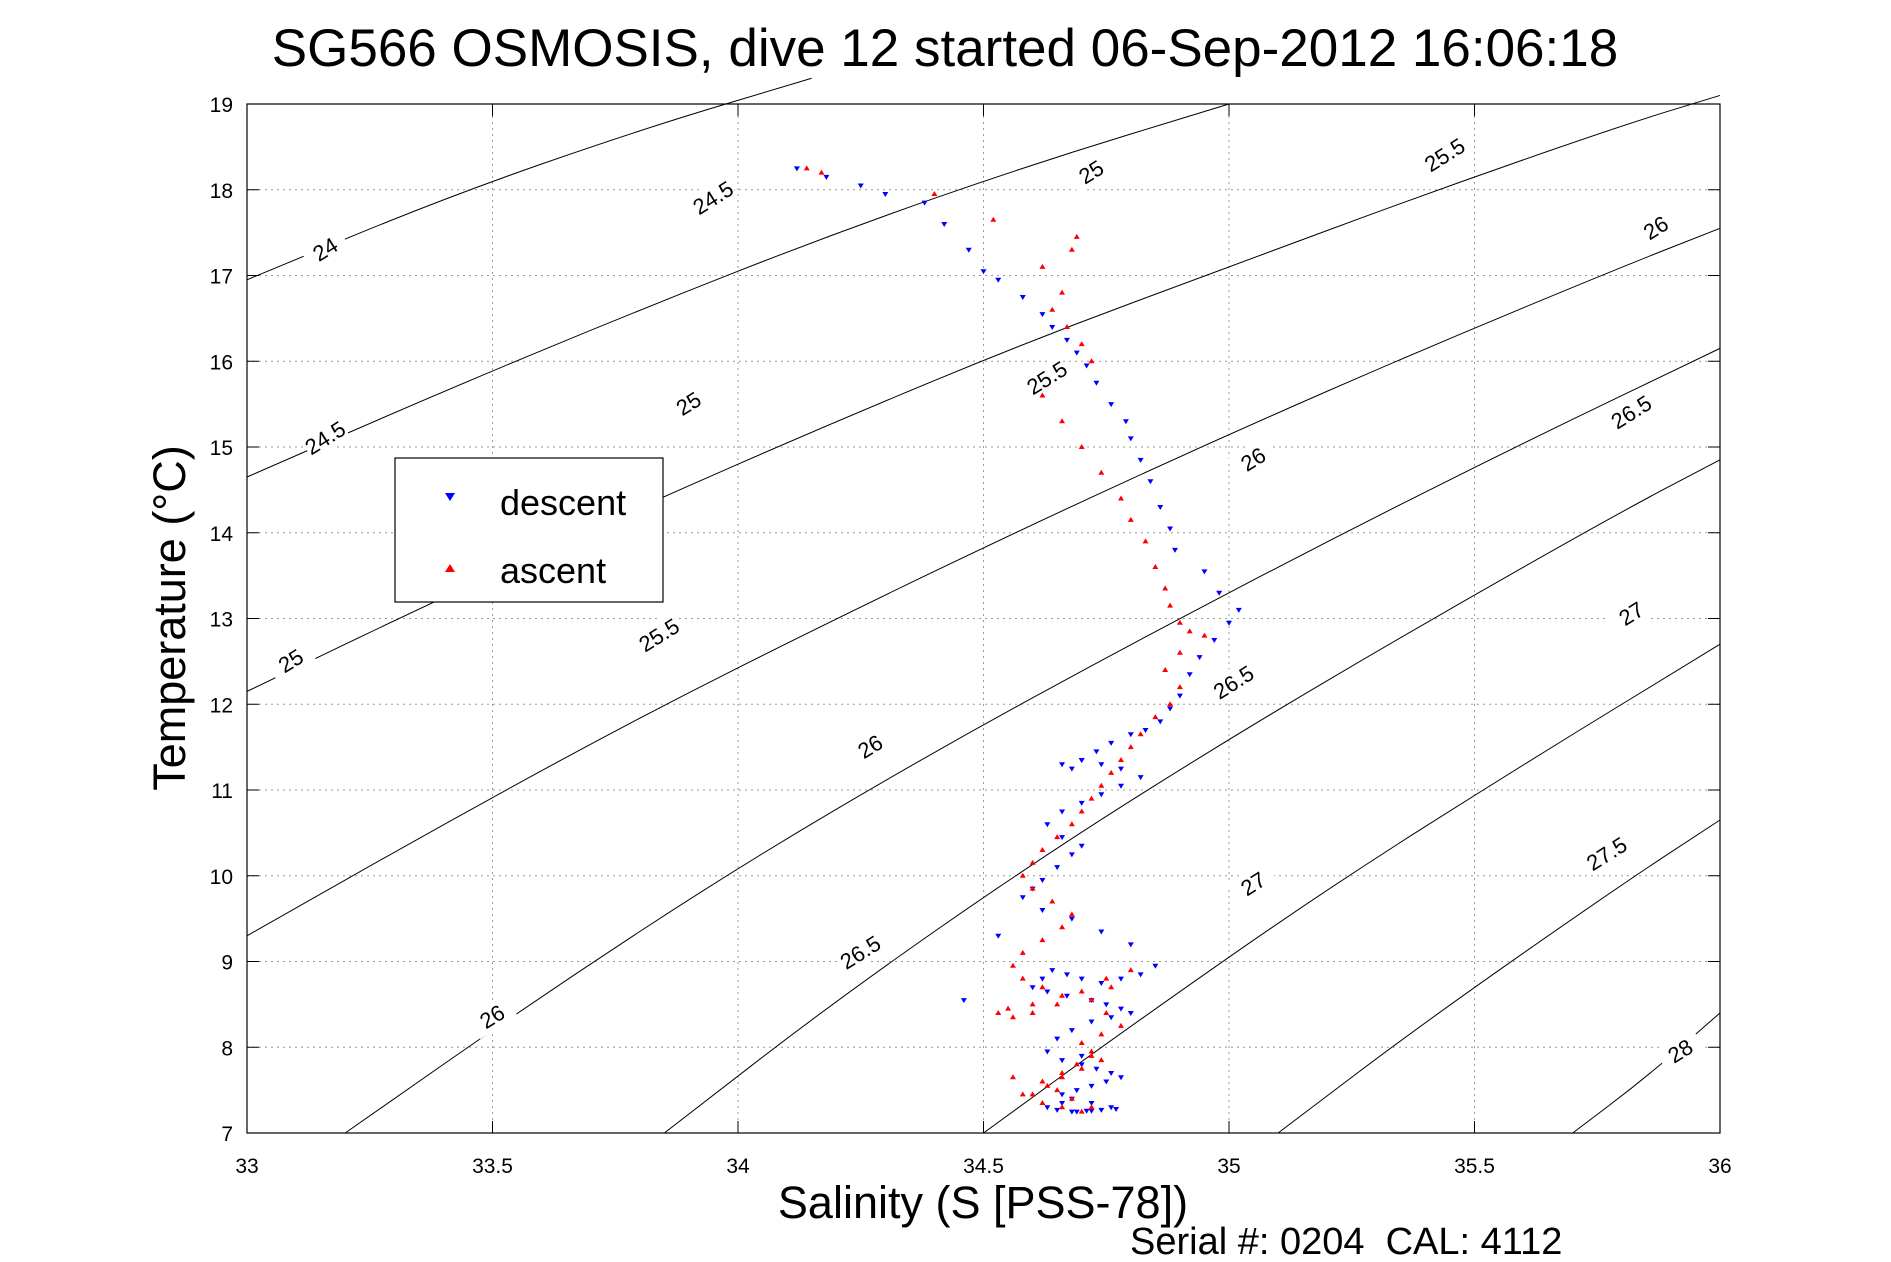  Describe the element at coordinates (983, 1166) in the screenshot. I see `x-tick-label: 34.5` at that location.